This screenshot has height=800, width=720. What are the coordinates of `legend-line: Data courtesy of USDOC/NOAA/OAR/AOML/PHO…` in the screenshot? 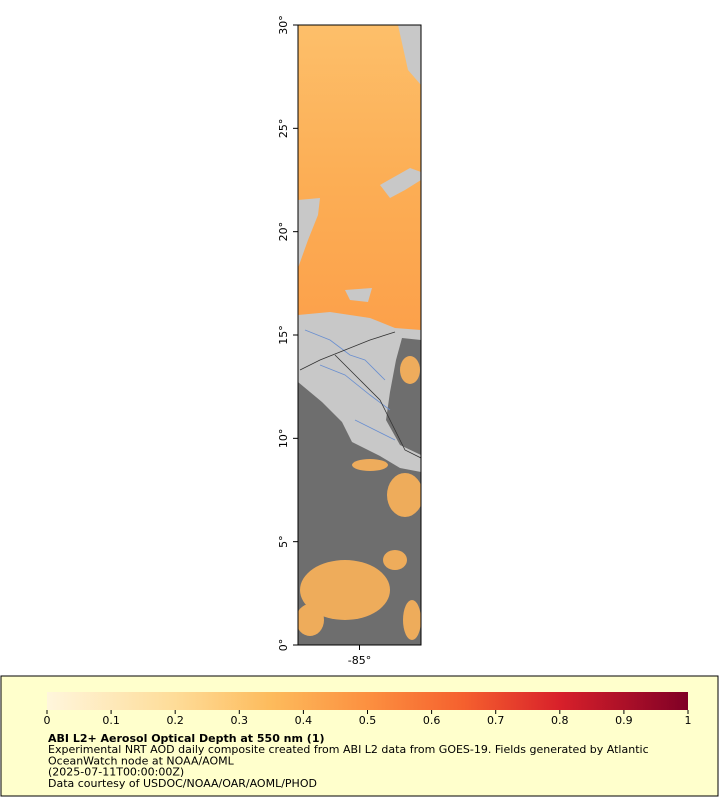 It's located at (182, 783).